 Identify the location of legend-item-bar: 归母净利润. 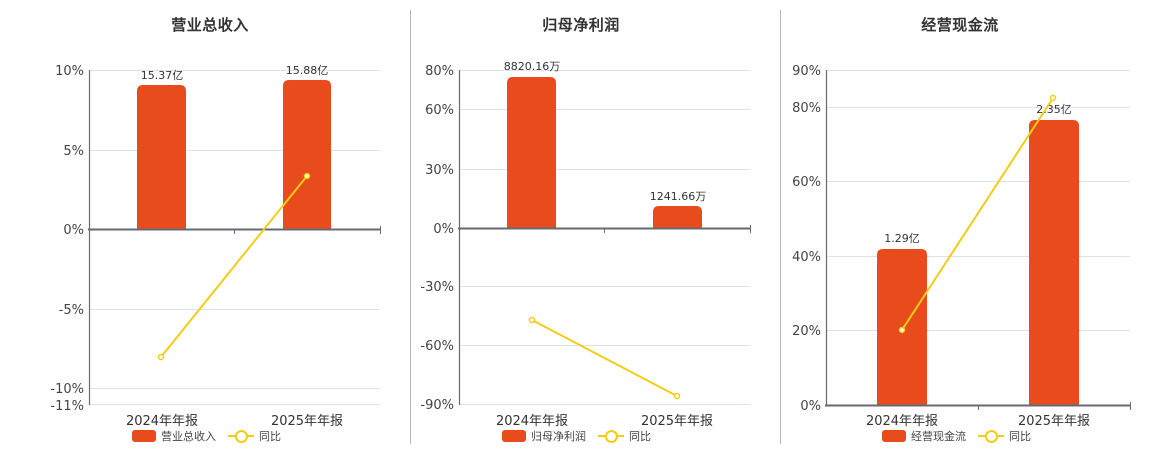
(544, 436).